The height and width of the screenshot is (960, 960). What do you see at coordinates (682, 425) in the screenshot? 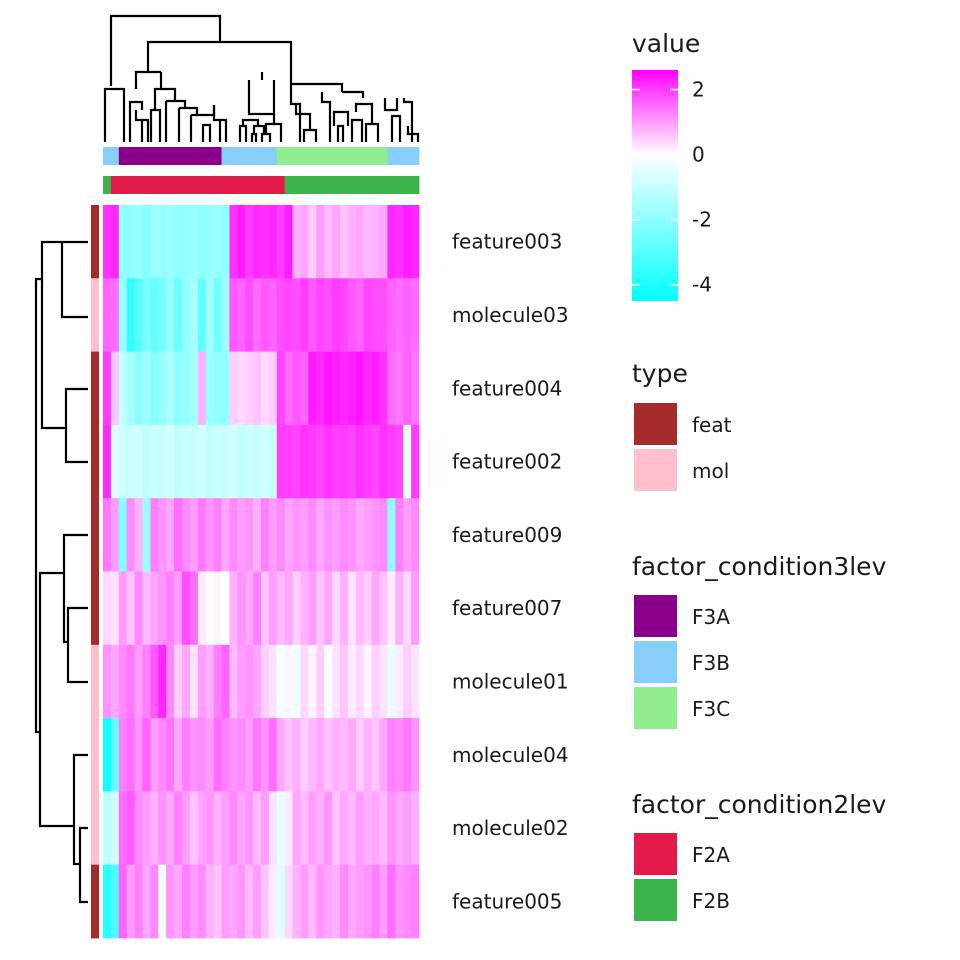
I see `type-legend: type feat mol` at bounding box center [682, 425].